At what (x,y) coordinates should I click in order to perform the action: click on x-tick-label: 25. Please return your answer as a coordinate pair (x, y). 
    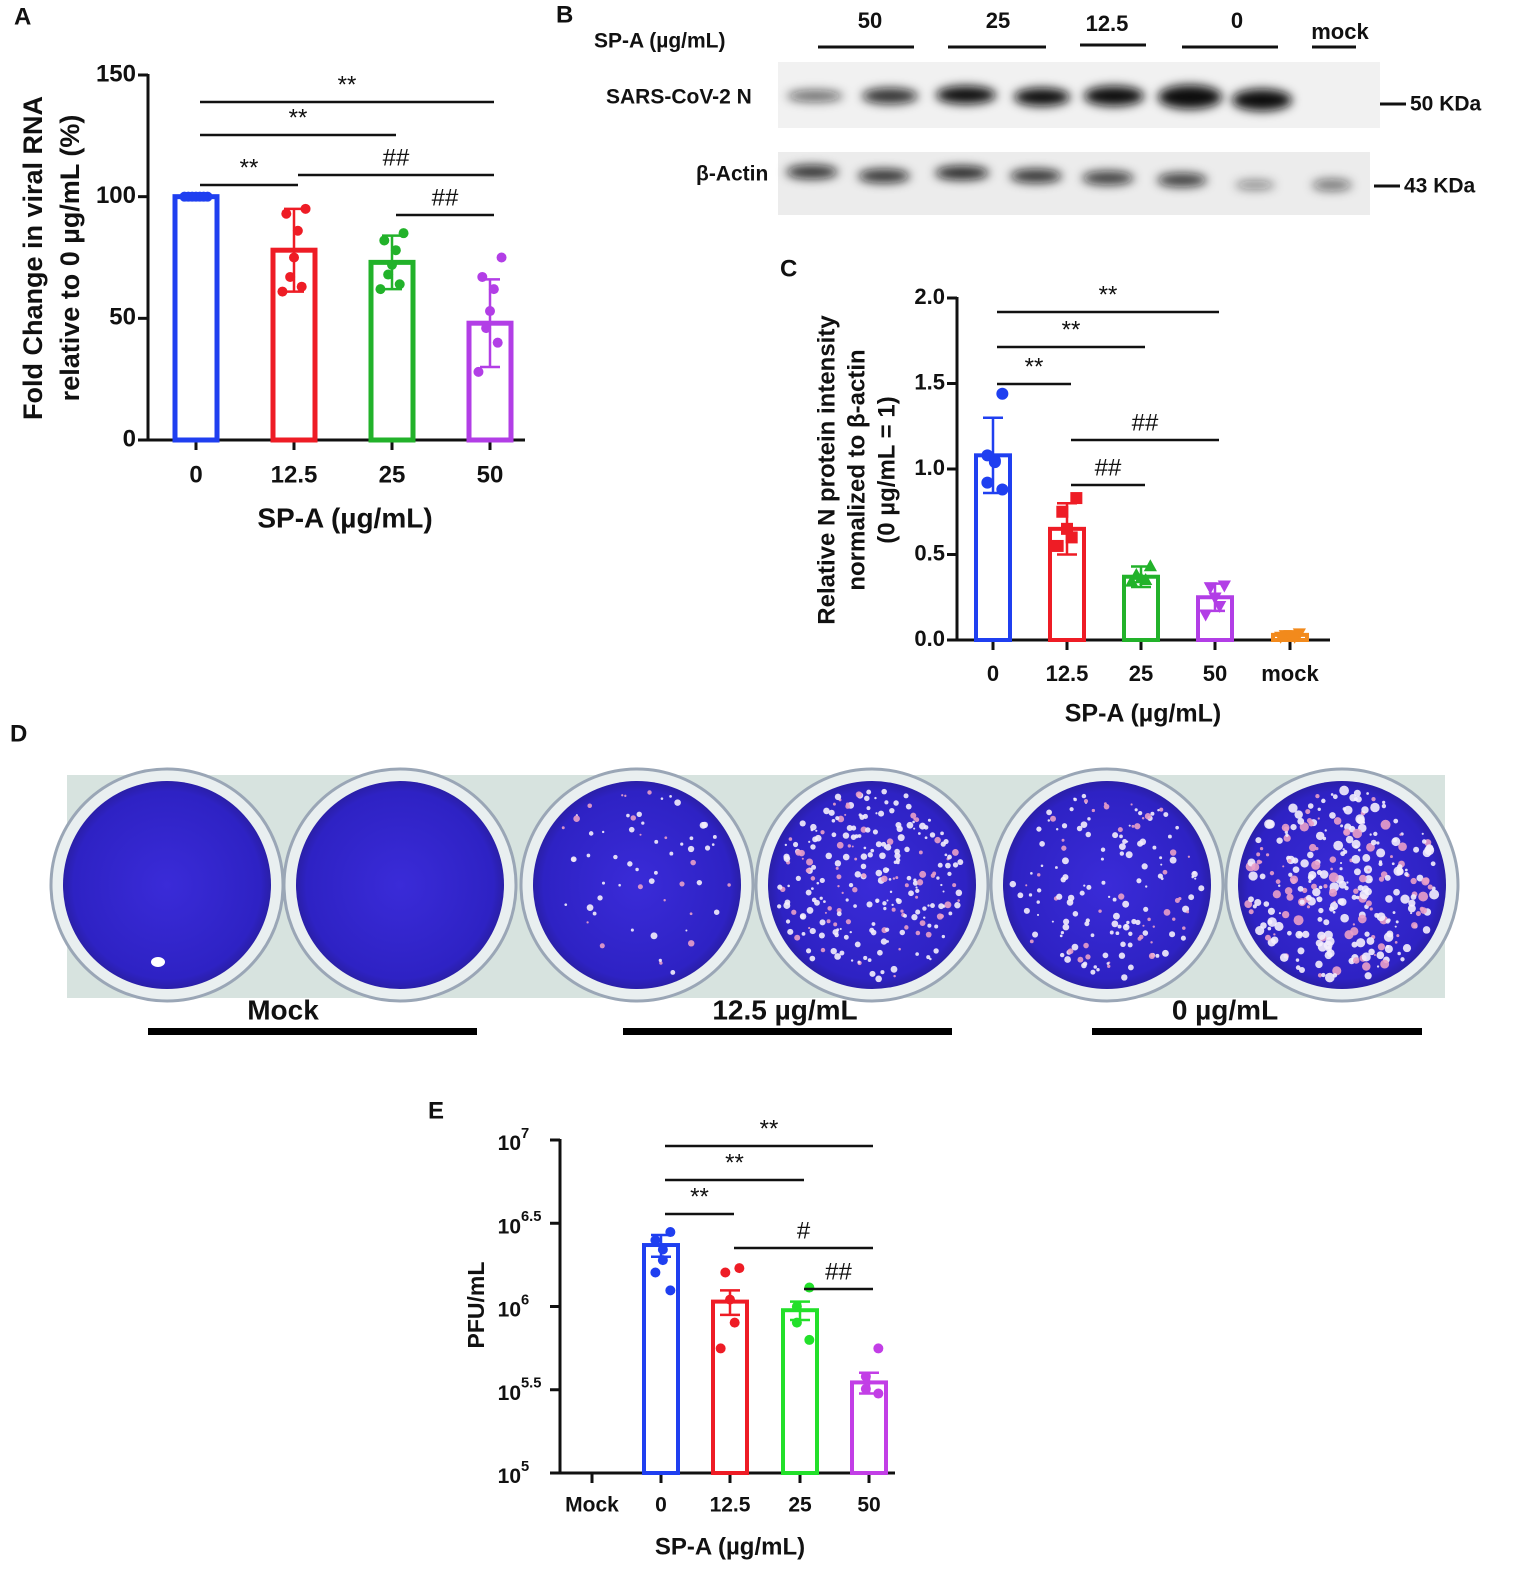
    Looking at the image, I should click on (800, 1505).